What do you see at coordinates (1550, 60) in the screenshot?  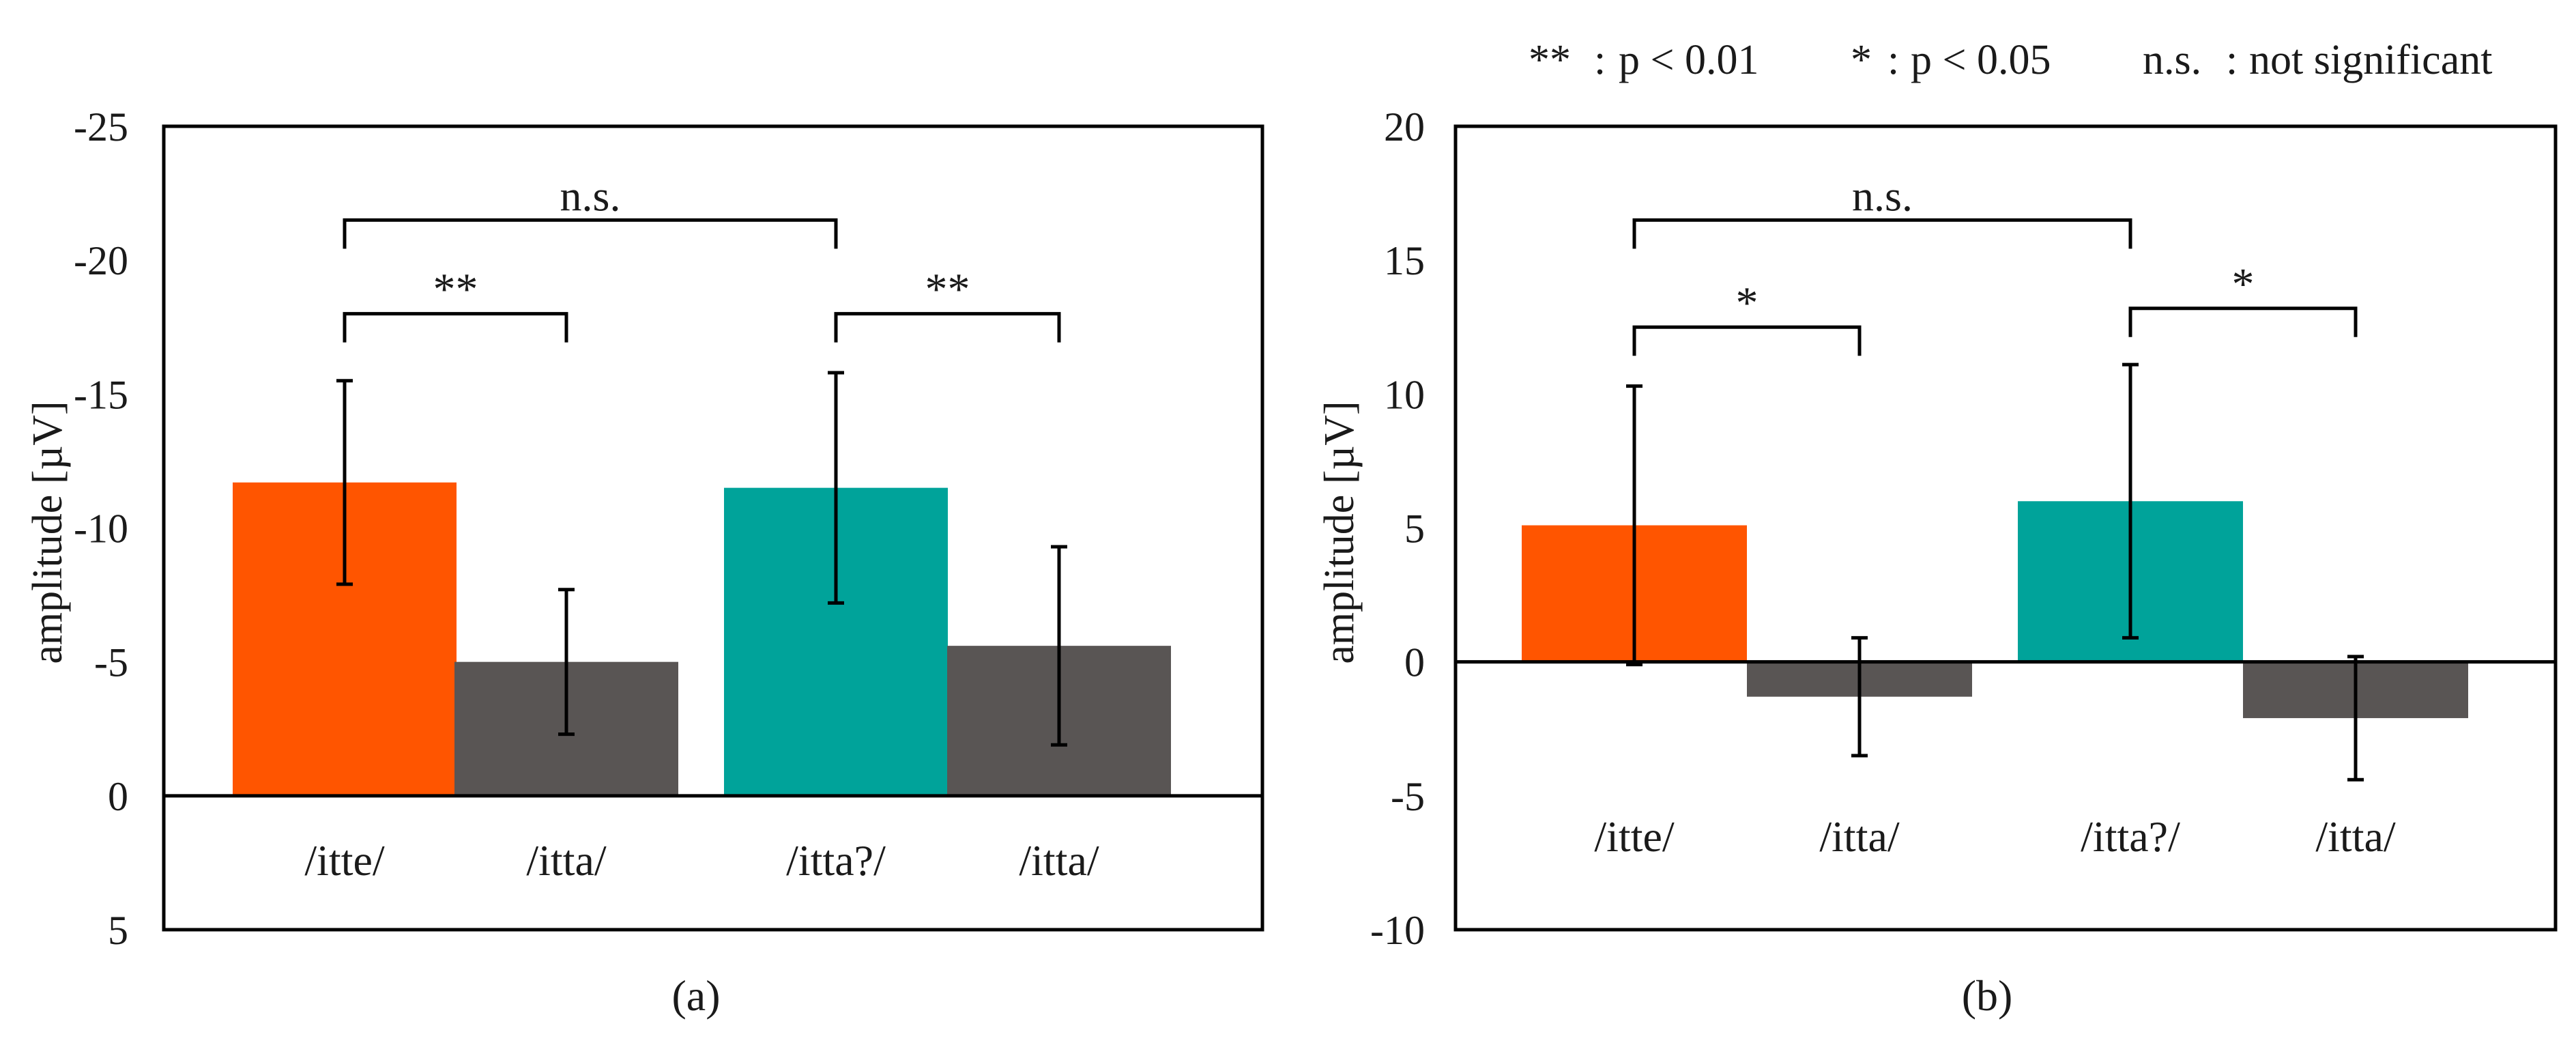 I see `legend-symbol-double-star: **` at bounding box center [1550, 60].